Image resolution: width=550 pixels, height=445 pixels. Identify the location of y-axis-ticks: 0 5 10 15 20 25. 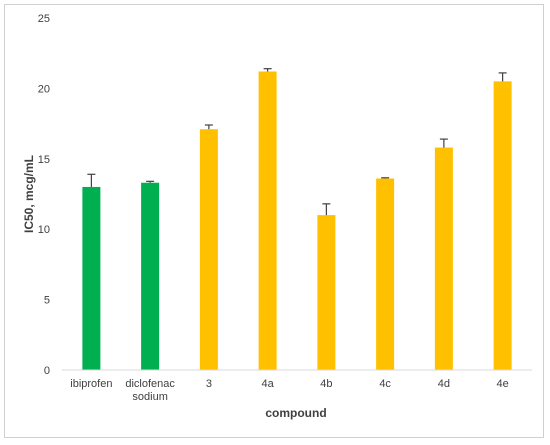
(44, 195).